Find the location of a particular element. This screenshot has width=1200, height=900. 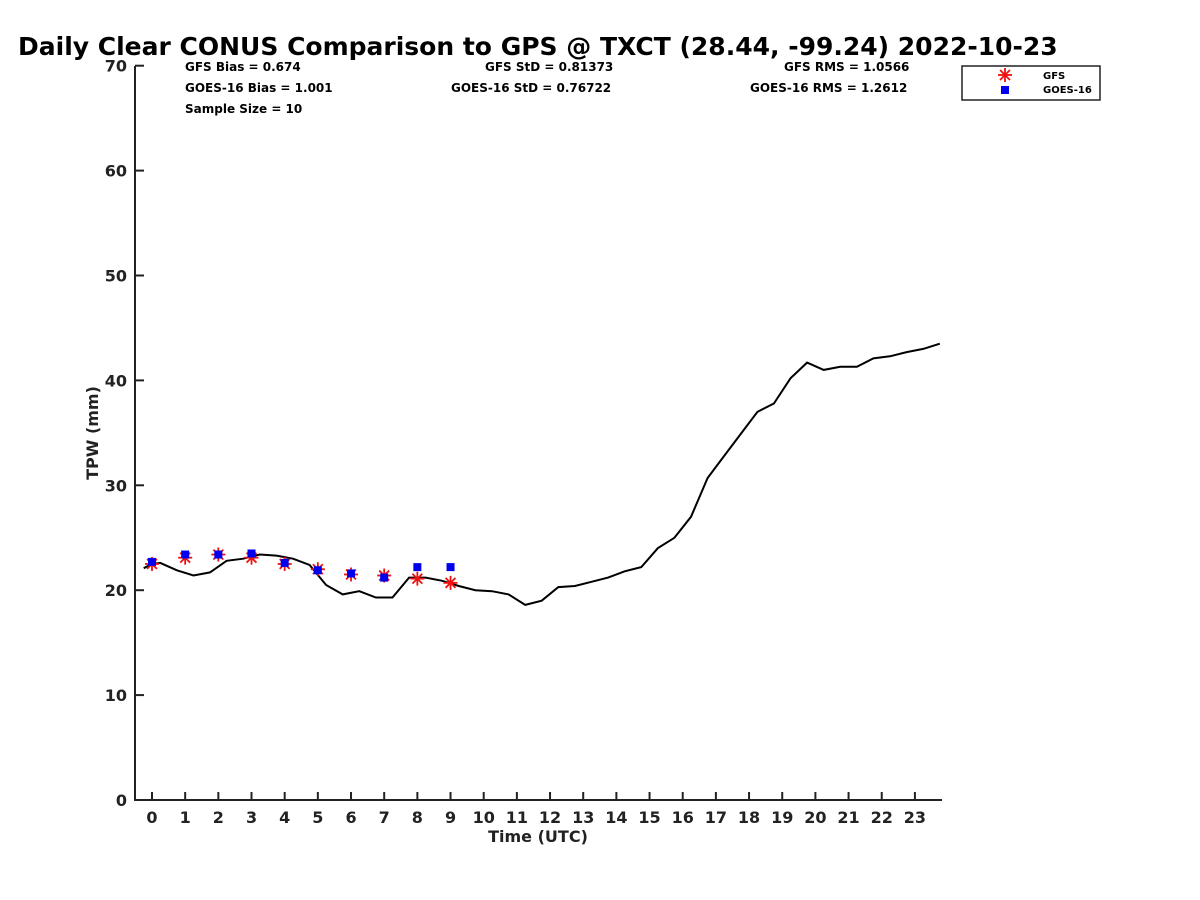

legend-goes-label: GOES-16 is located at coordinates (1067, 90).